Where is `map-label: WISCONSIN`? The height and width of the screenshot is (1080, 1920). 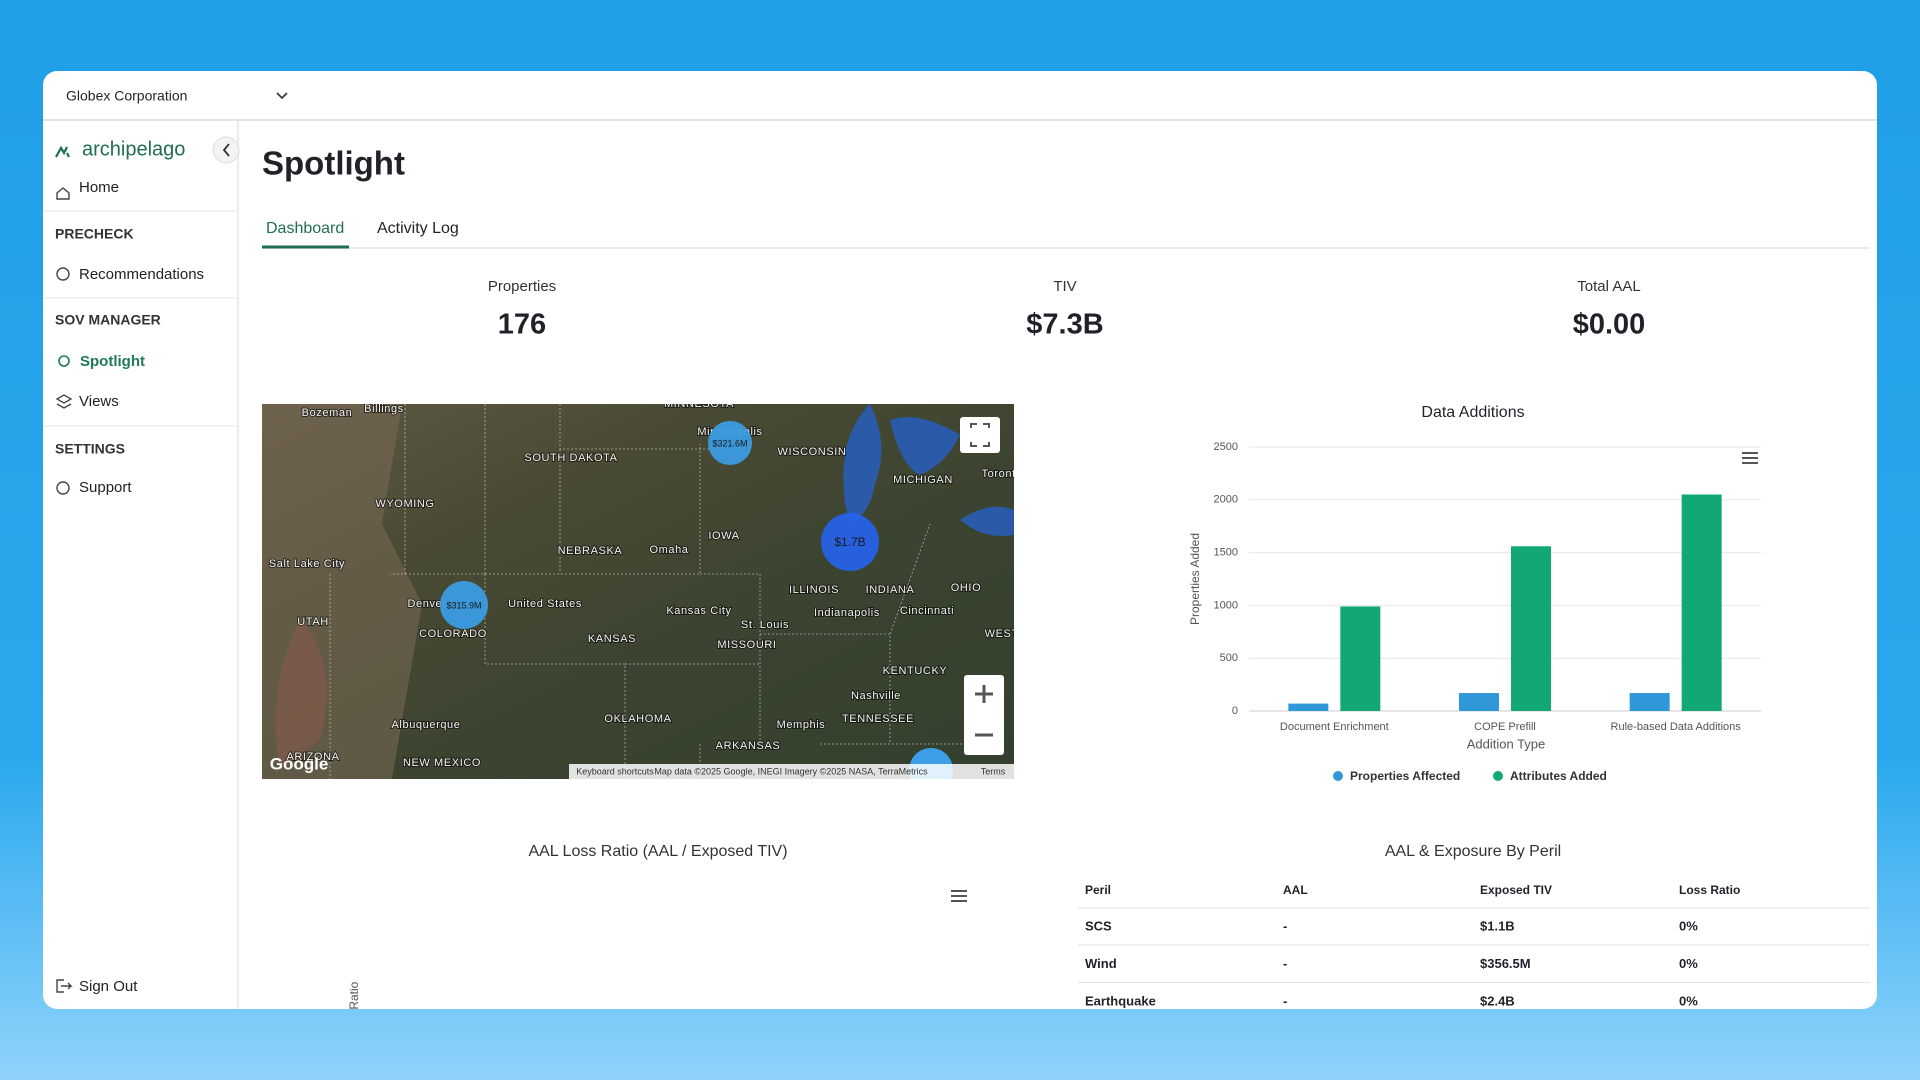
map-label: WISCONSIN is located at coordinates (812, 452).